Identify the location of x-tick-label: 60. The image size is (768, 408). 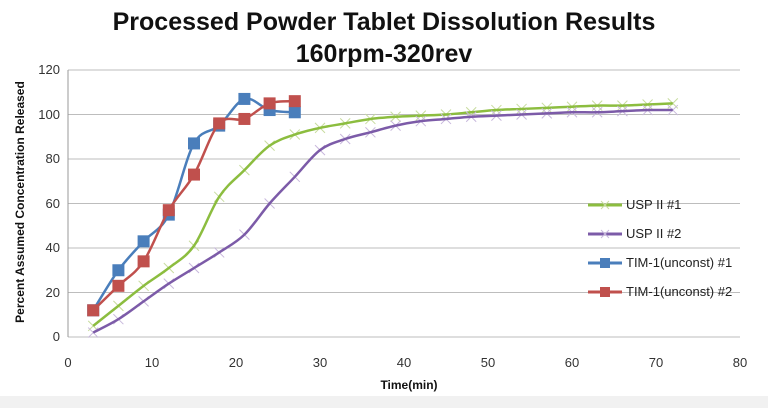
(572, 362).